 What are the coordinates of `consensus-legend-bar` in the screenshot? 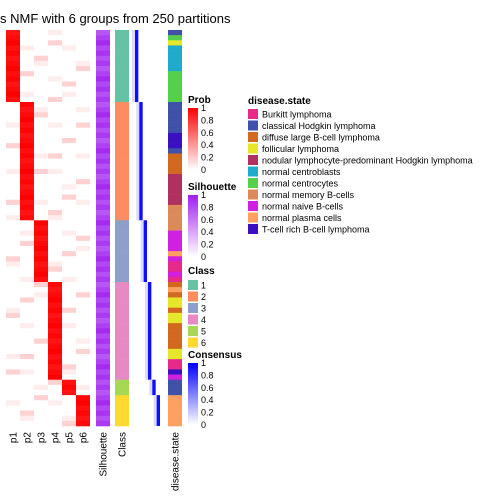 It's located at (193, 394).